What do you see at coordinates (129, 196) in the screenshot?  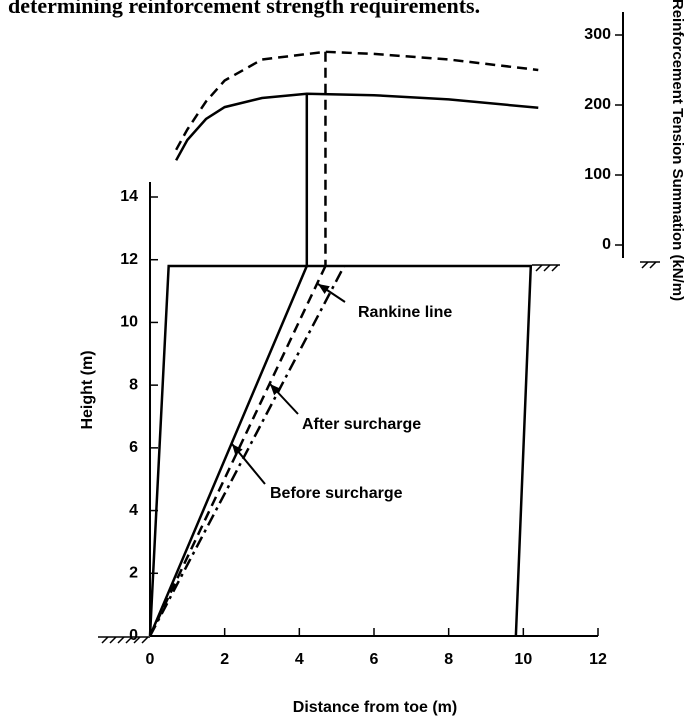 I see `y-tick-label: 14` at bounding box center [129, 196].